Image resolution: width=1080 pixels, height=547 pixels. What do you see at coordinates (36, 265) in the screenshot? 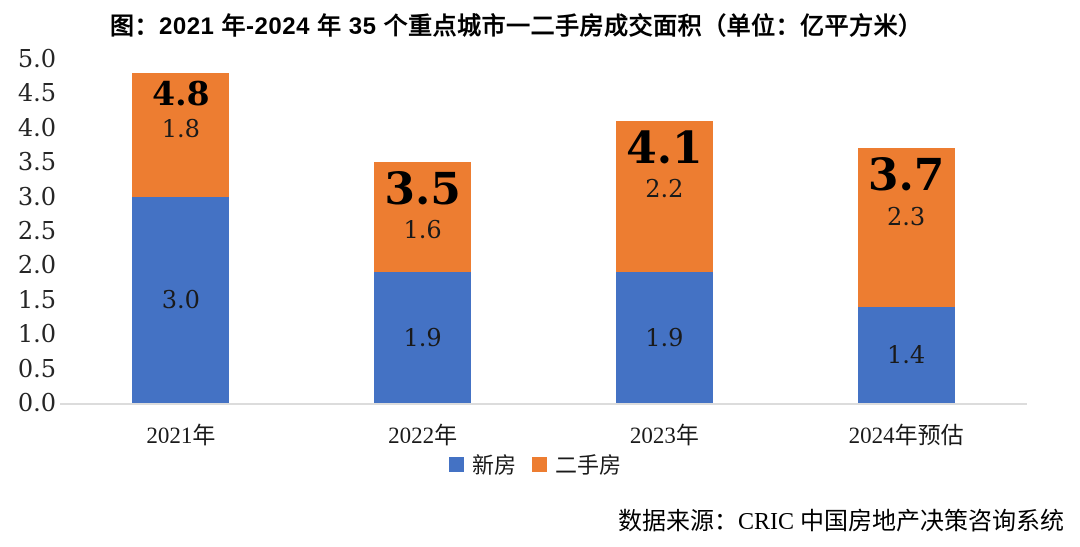
I see `y-tick-label: 2.0` at bounding box center [36, 265].